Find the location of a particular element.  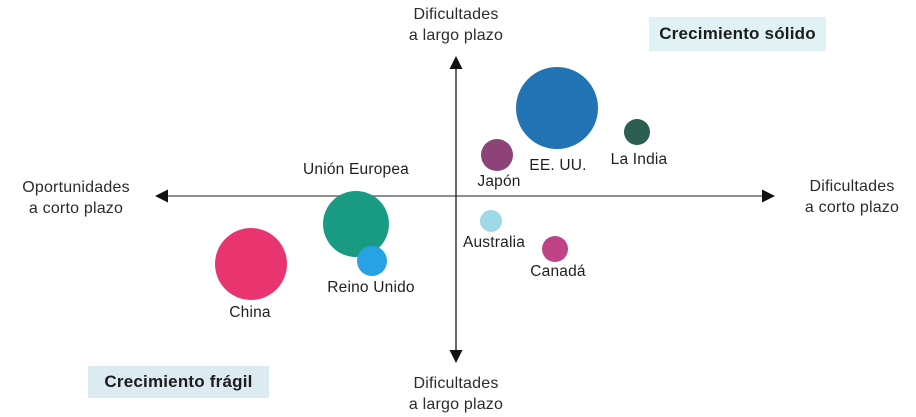

axis-label-bottom-line1: Dificultades is located at coordinates (456, 383).